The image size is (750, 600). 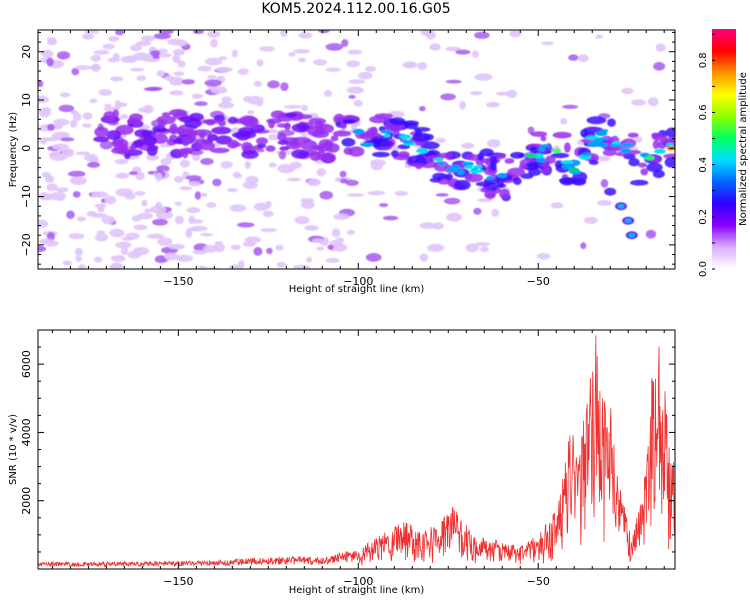 I want to click on ridge-peak, so click(x=556, y=151).